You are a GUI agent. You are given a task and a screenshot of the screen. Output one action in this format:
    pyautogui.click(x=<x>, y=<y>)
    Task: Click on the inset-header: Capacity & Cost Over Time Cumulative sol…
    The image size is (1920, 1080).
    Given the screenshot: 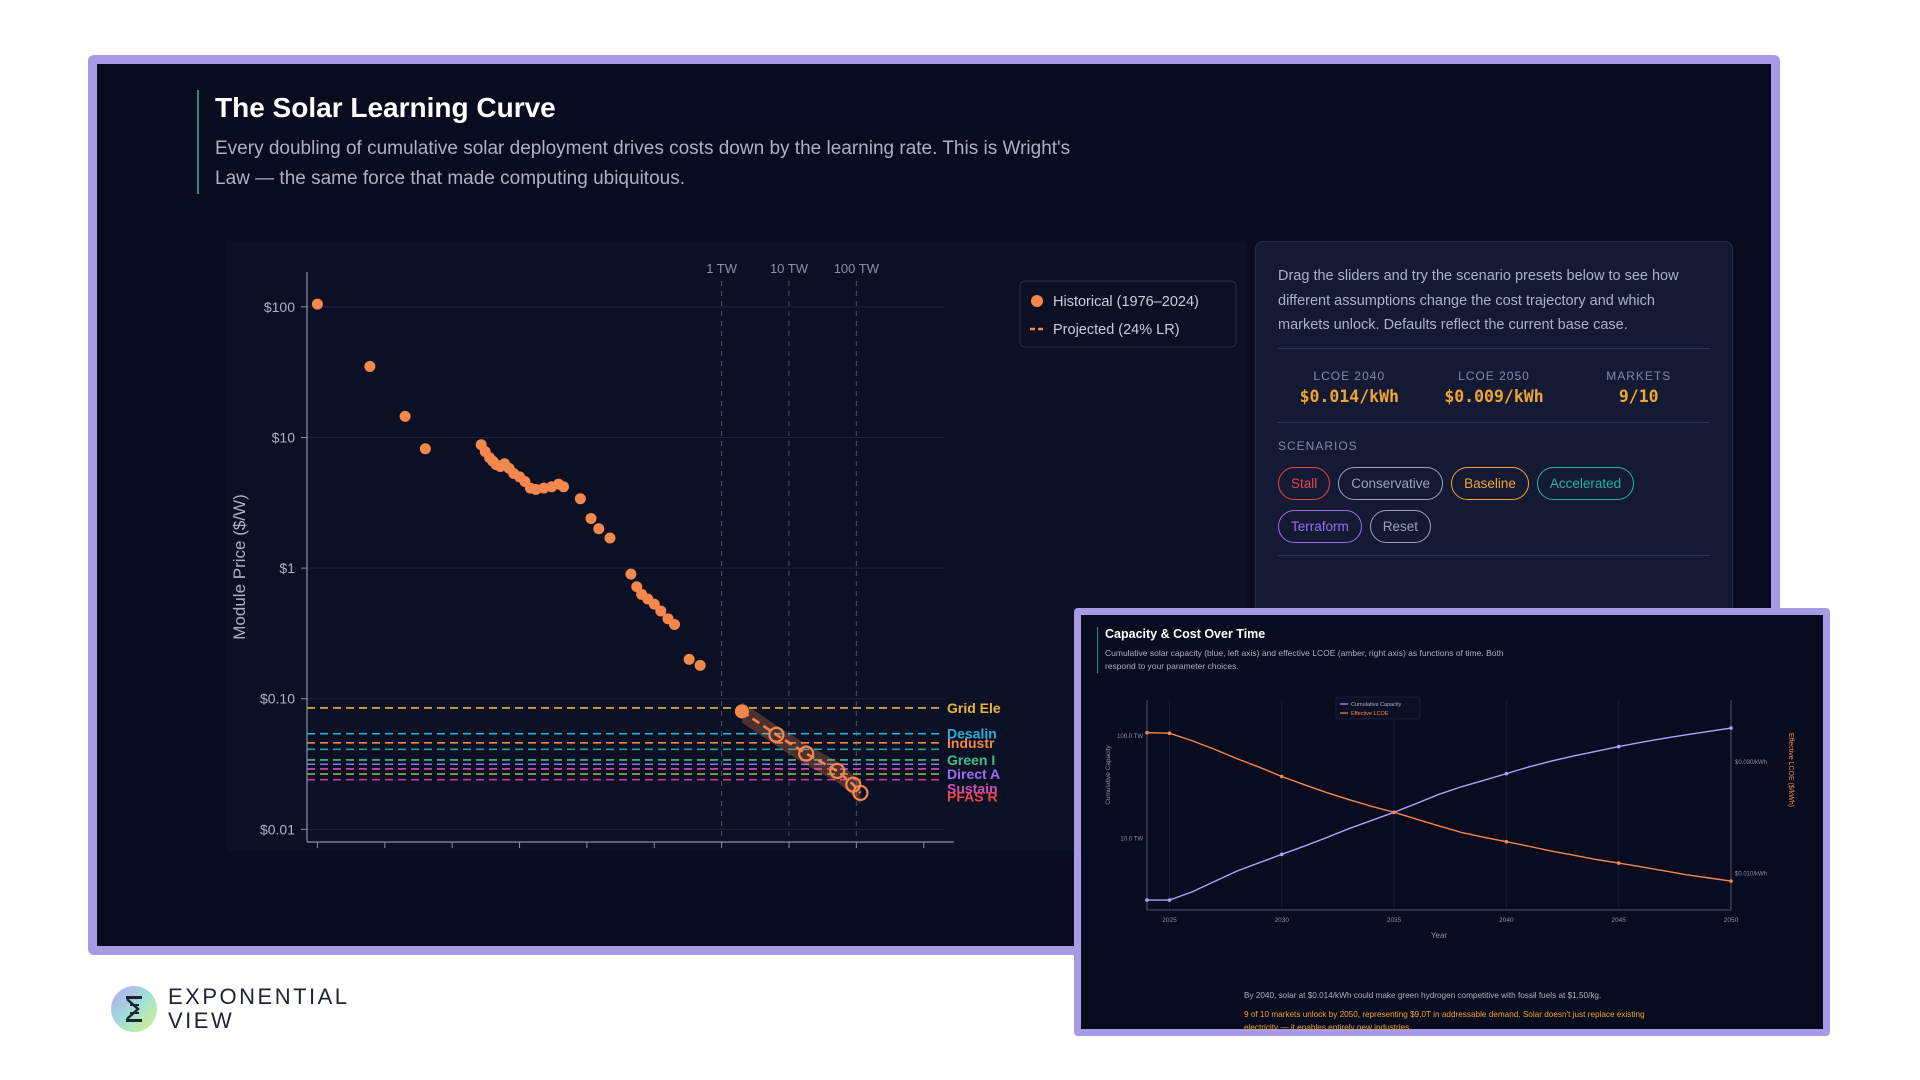 What is the action you would take?
    pyautogui.click(x=1307, y=650)
    